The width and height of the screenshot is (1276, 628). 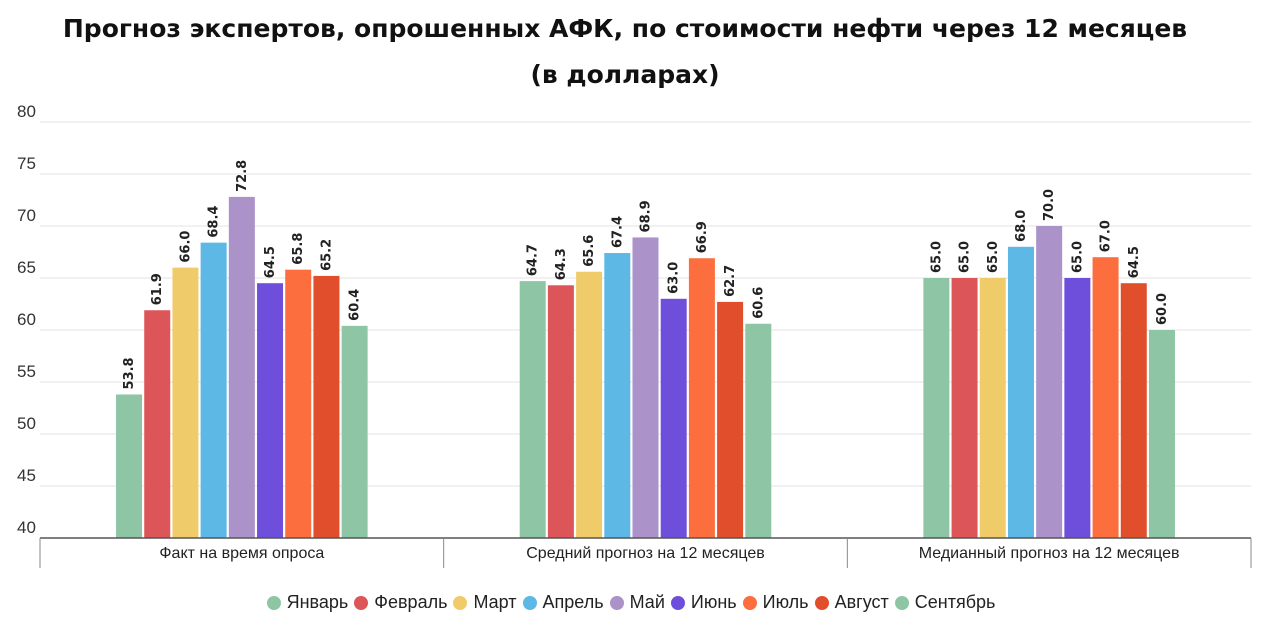 What do you see at coordinates (785, 602) in the screenshot?
I see `legend-label: Июль` at bounding box center [785, 602].